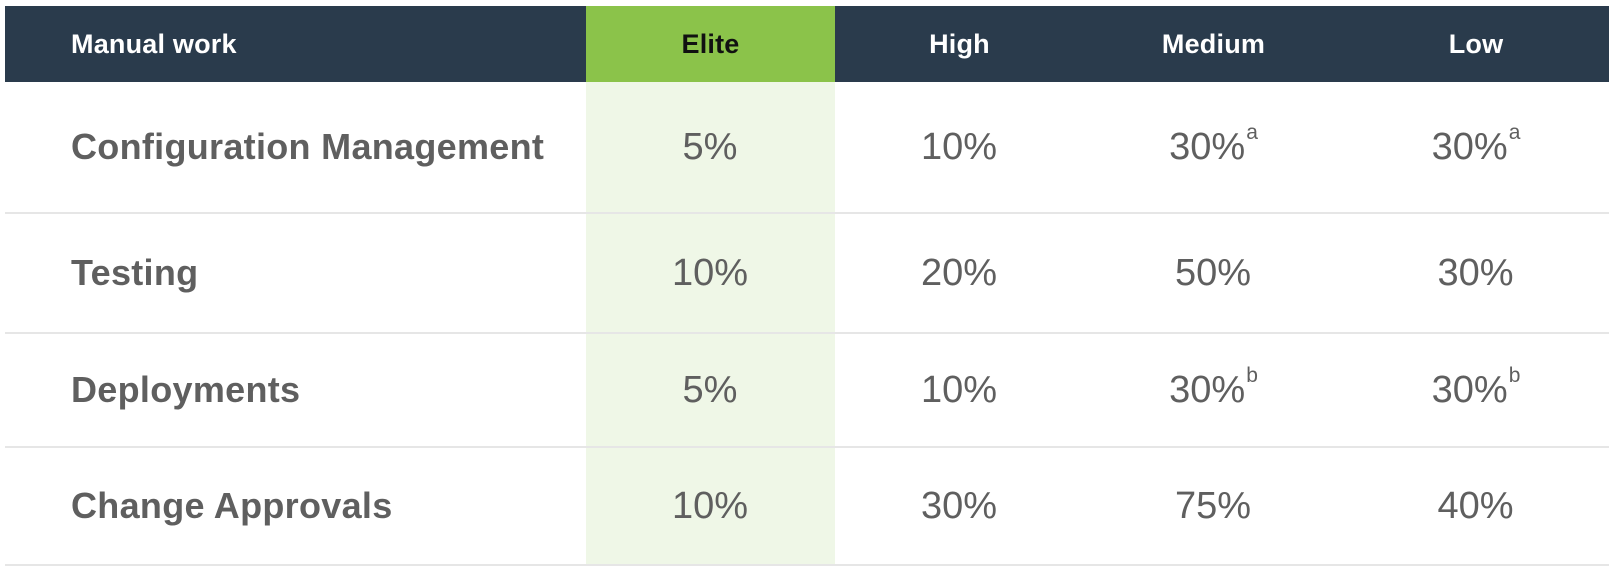 The image size is (1614, 572). What do you see at coordinates (1476, 144) in the screenshot?
I see `low-value: 30%a` at bounding box center [1476, 144].